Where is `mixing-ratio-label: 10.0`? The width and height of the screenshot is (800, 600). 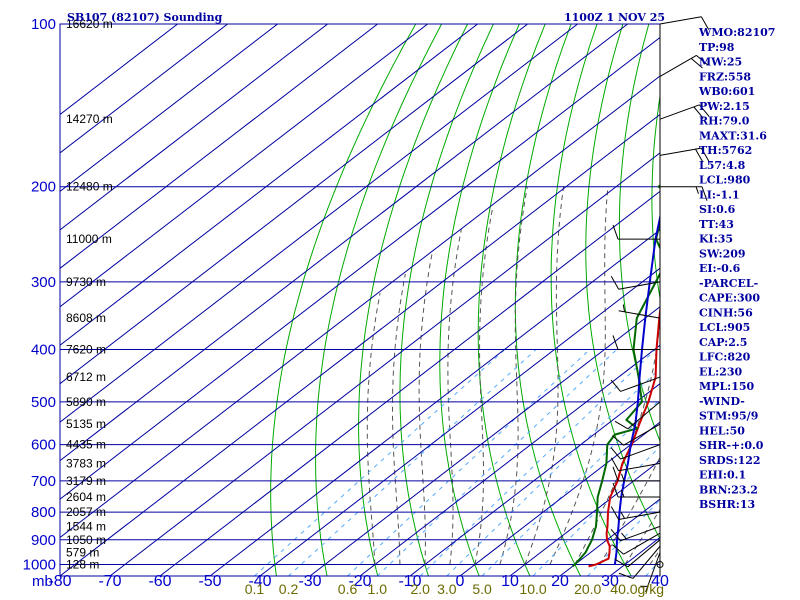 mixing-ratio-label: 10.0 is located at coordinates (532, 589).